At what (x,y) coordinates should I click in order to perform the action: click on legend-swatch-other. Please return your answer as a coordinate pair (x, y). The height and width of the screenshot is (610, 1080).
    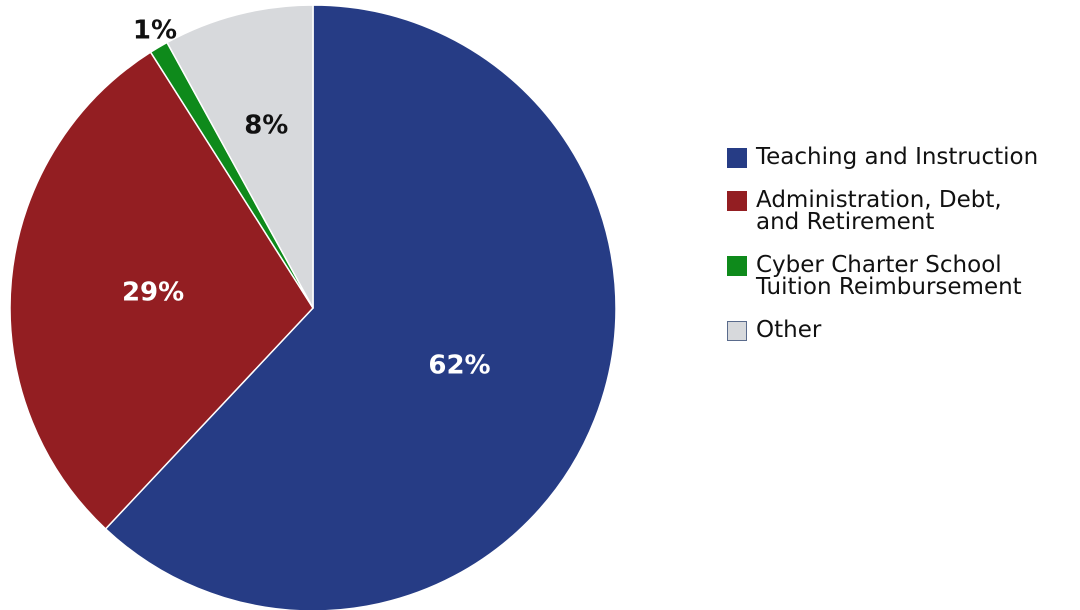
    Looking at the image, I should click on (737, 331).